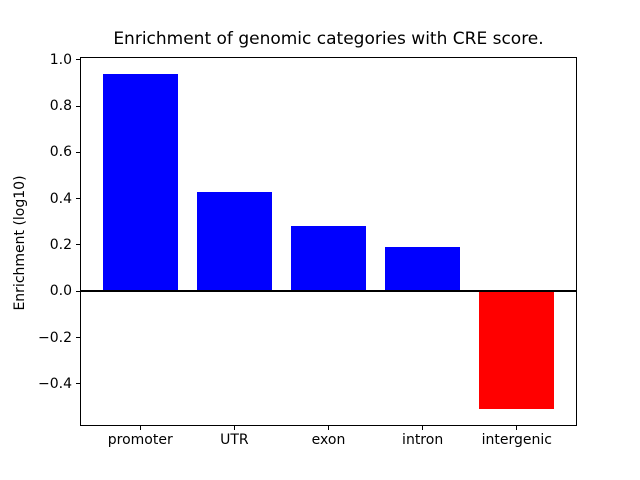  What do you see at coordinates (55, 337) in the screenshot?
I see `y-tick-label: −0.2` at bounding box center [55, 337].